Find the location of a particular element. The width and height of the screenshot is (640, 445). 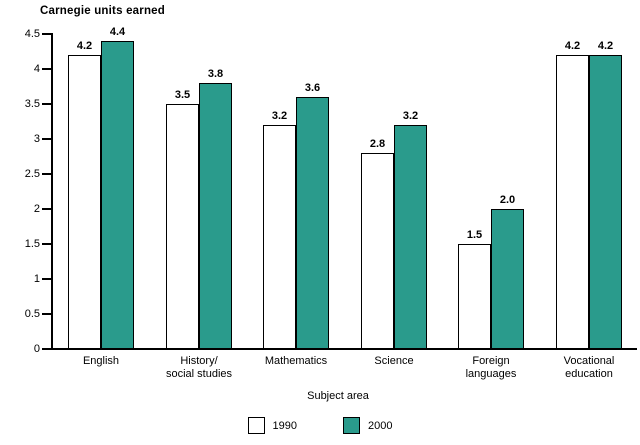

y-tick-label: 3.5 is located at coordinates (32, 104).